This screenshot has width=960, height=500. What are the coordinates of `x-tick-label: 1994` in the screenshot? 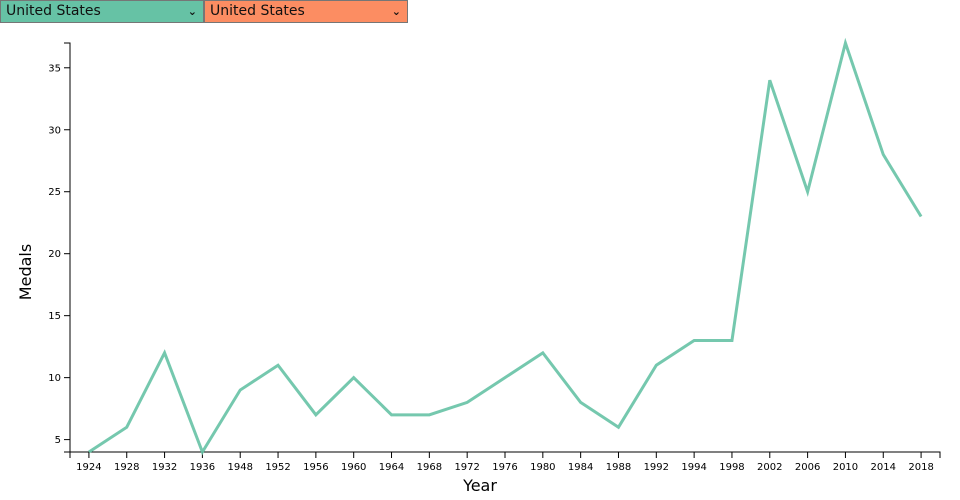 It's located at (693, 467).